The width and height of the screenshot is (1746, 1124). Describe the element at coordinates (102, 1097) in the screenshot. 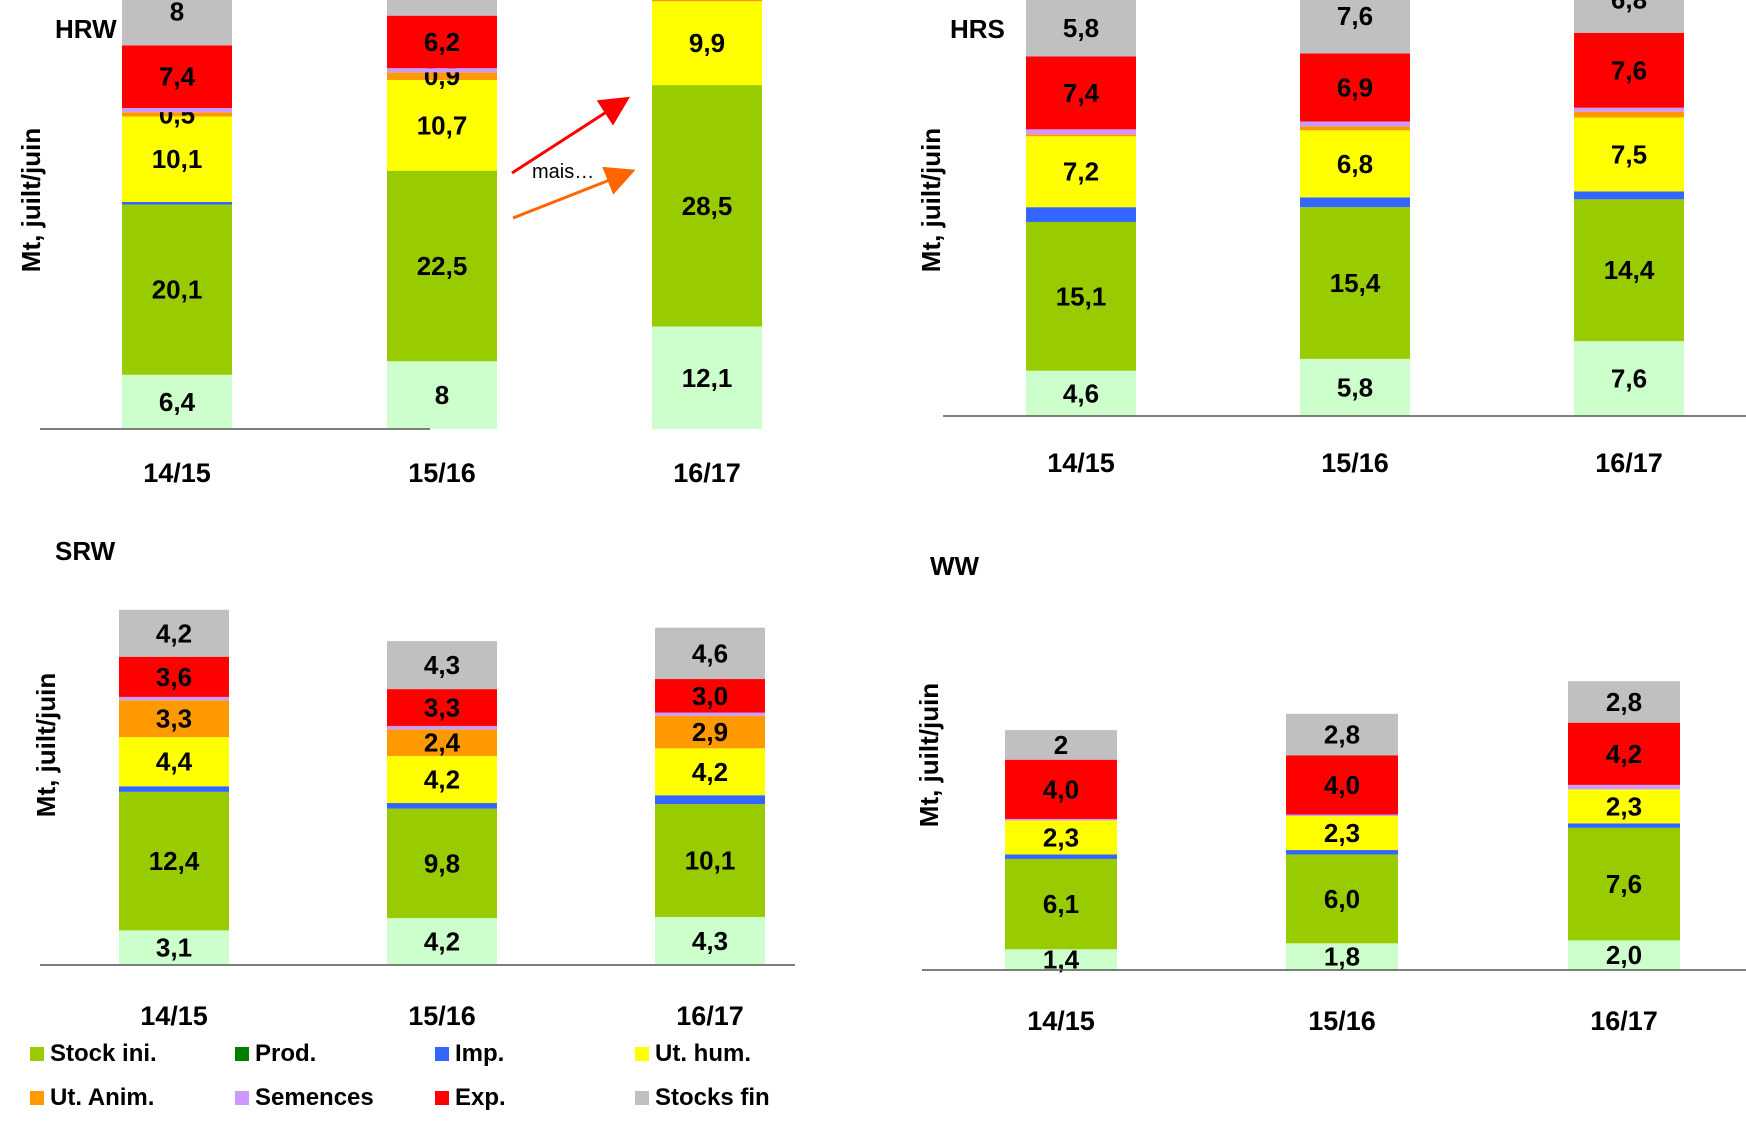

I see `legend-label: Ut. Anim.` at that location.